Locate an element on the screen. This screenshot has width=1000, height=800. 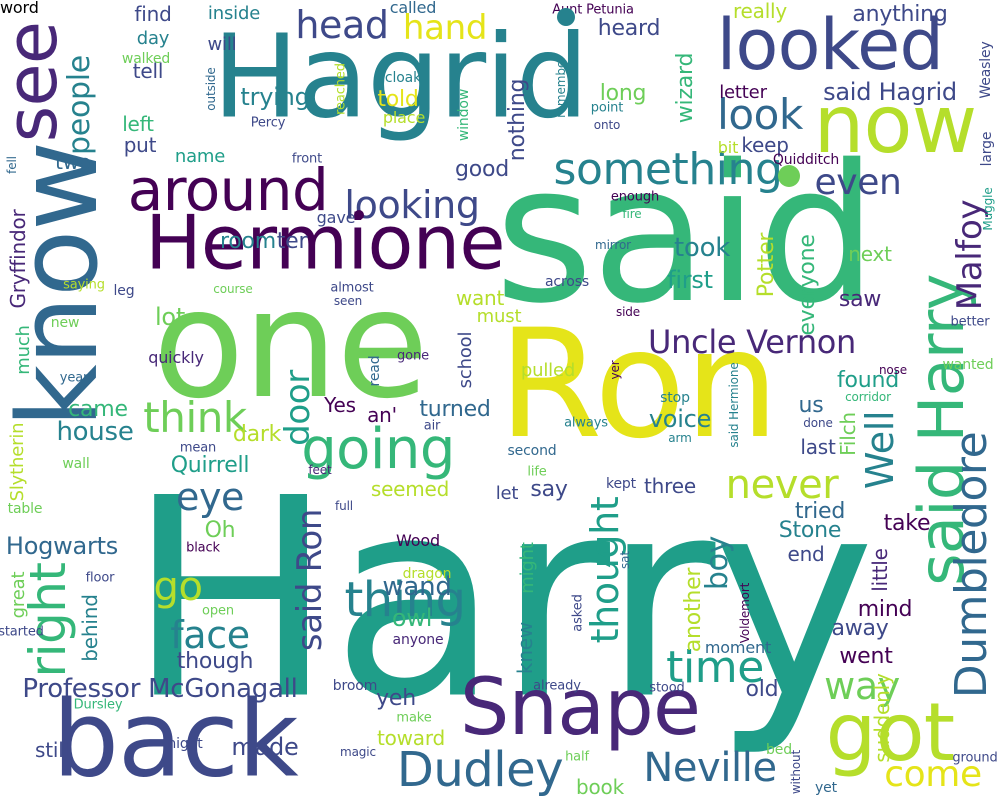
word-last: last is located at coordinates (818, 447).